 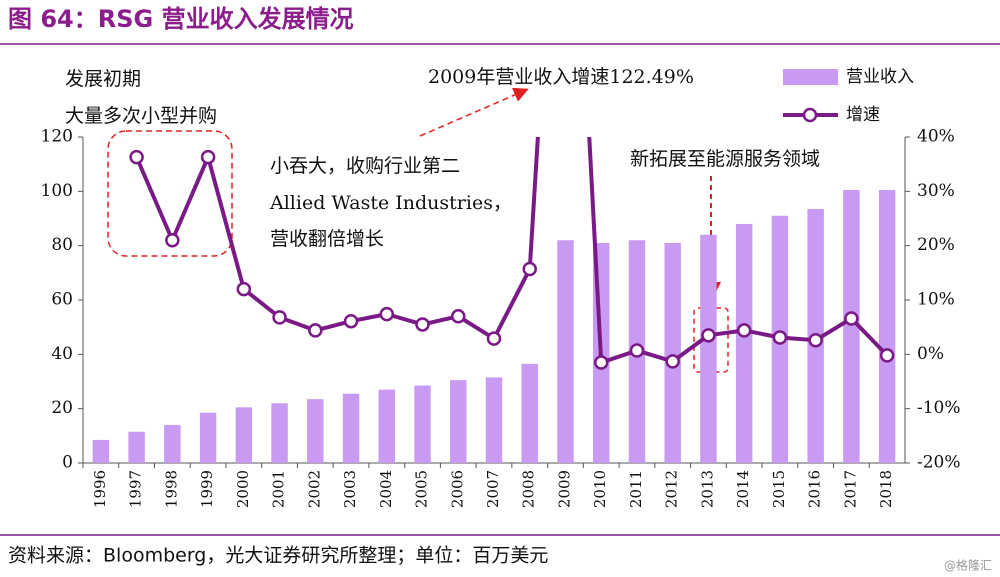 I want to click on y2-tick-label: -20%, so click(x=939, y=463).